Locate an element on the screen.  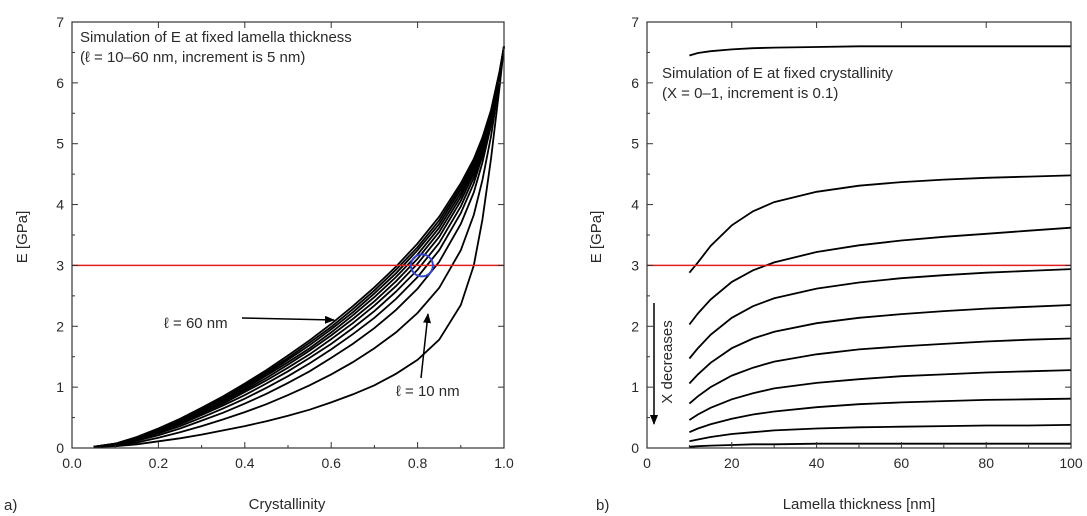
panel-b-letter: b) is located at coordinates (602, 505).